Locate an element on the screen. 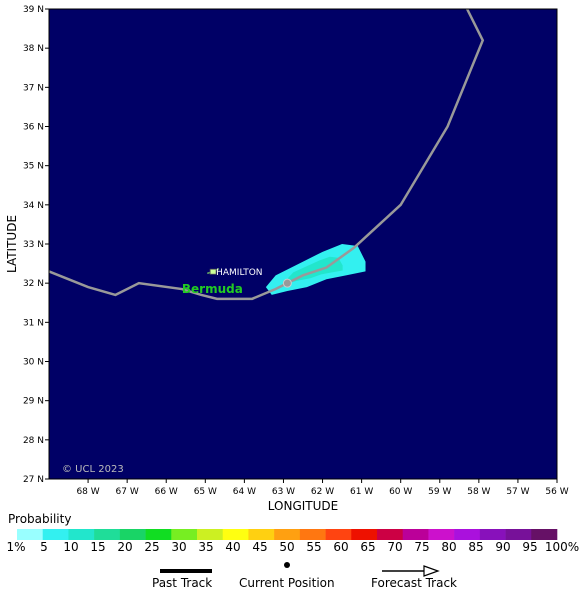 This screenshot has width=580, height=599. y-tick-label: 32 N is located at coordinates (33, 284).